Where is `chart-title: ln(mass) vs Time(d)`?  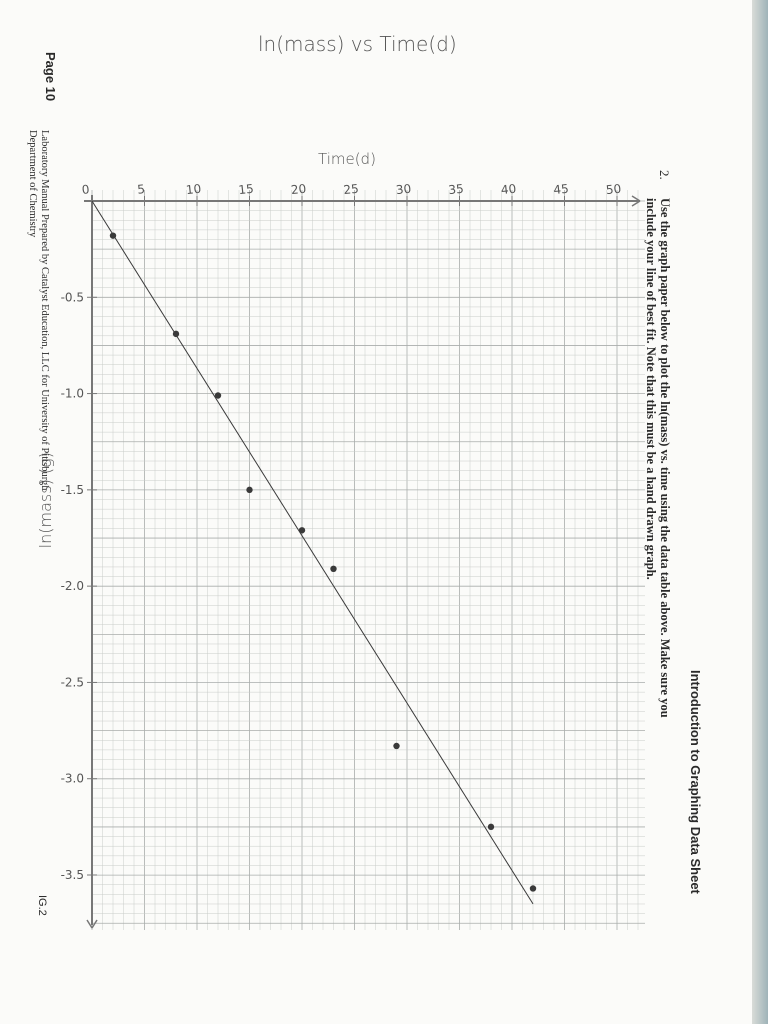 chart-title: ln(mass) vs Time(d) is located at coordinates (357, 44).